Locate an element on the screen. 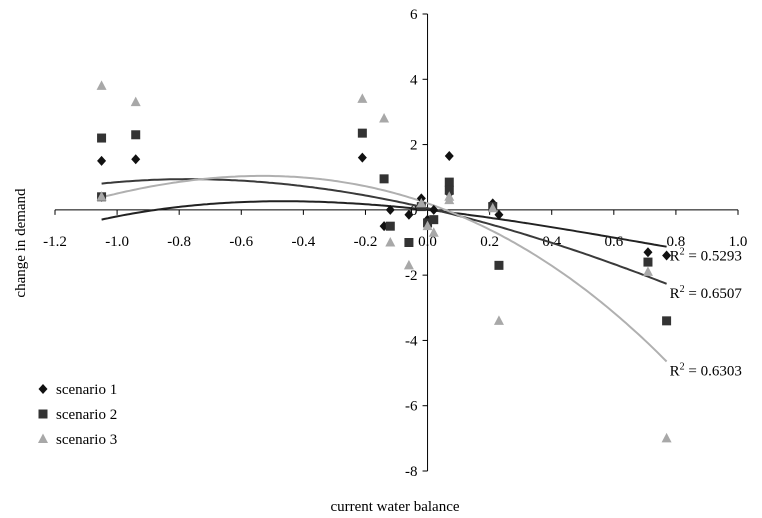 The height and width of the screenshot is (518, 762). y-tick-label: 0 is located at coordinates (414, 211).